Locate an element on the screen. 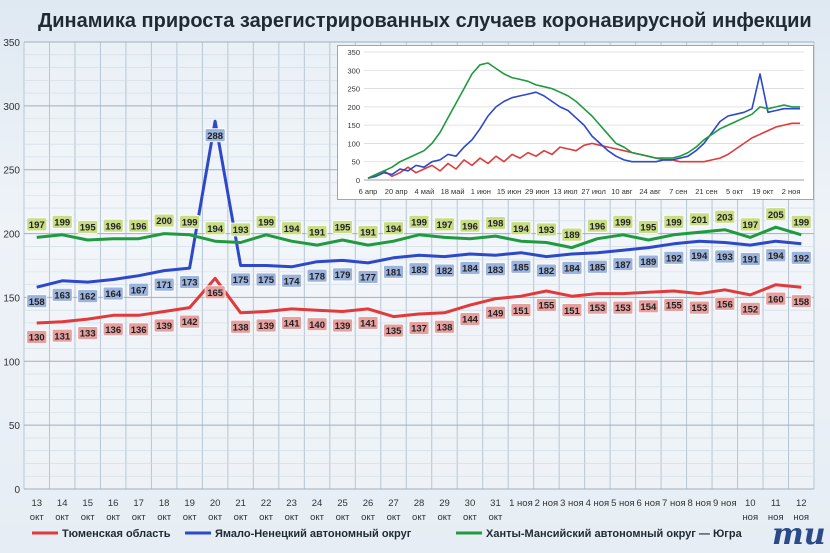 This screenshot has height=553, width=830. y-tick-label: 50 is located at coordinates (15, 426).